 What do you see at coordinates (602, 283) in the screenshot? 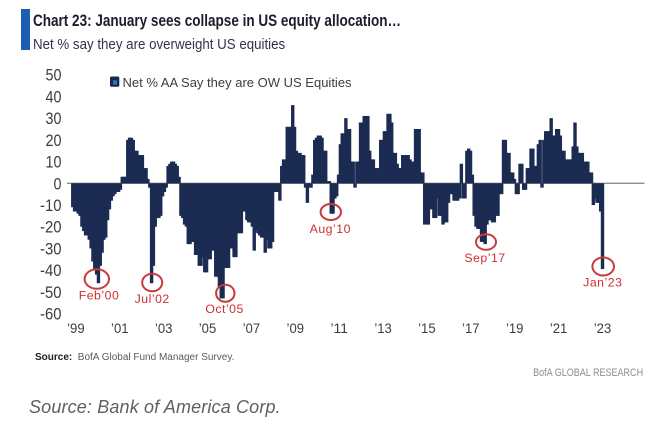
I see `svg-text: Jan’23` at bounding box center [602, 283].